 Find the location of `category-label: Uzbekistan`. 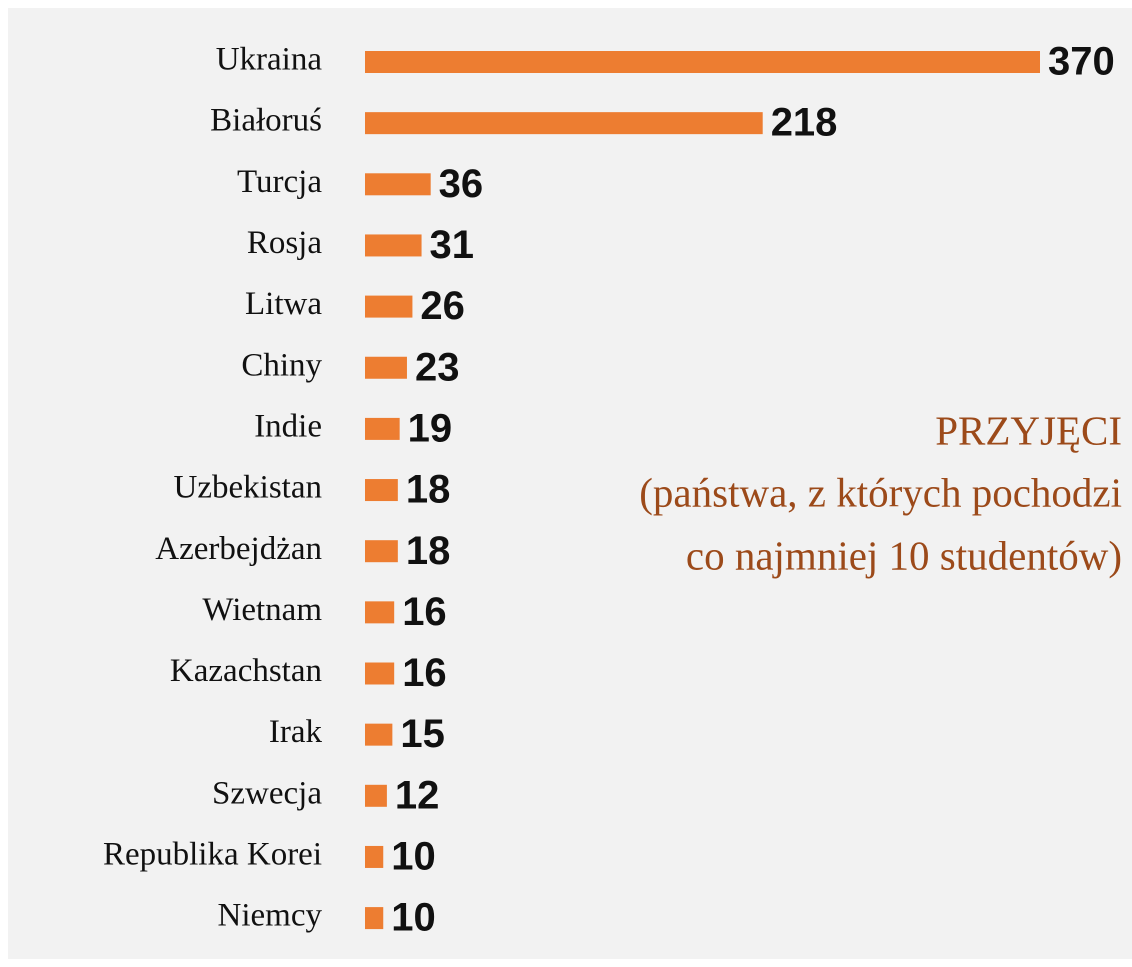

category-label: Uzbekistan is located at coordinates (248, 488).